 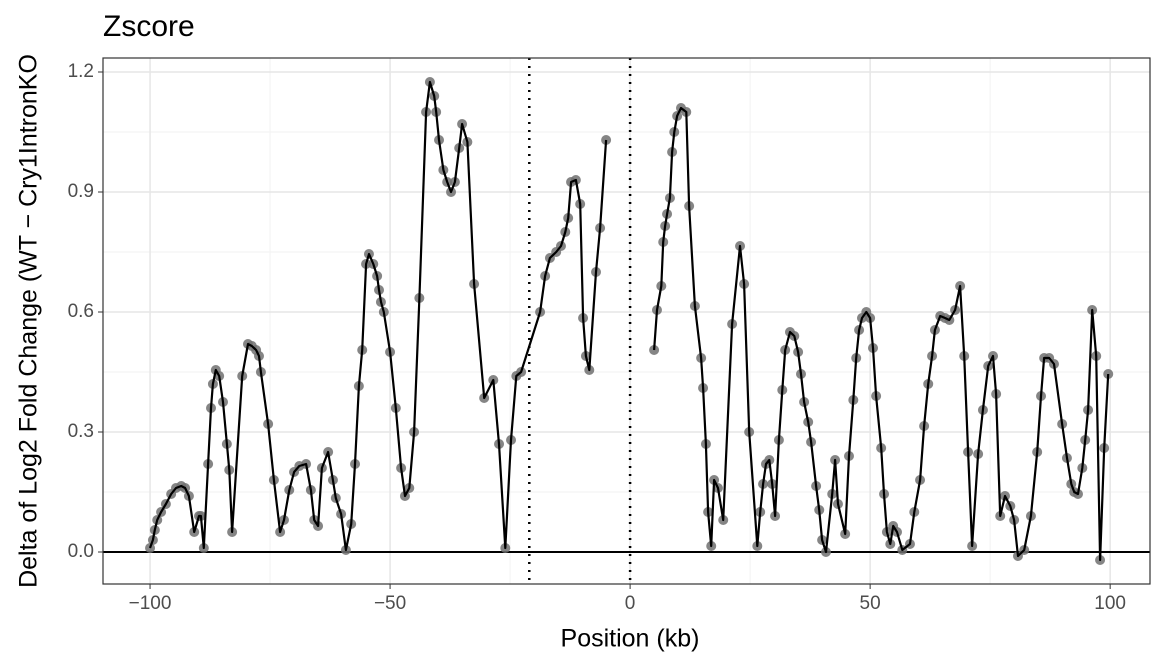 What do you see at coordinates (1108, 374) in the screenshot?
I see `point` at bounding box center [1108, 374].